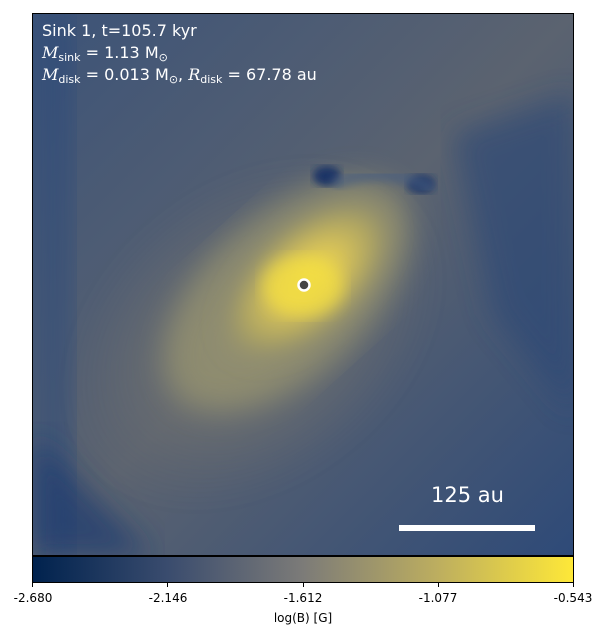 This screenshot has width=606, height=636. I want to click on disk-properties-label: Mdisk = 0.013 M⊙, Rdisk = 67.78 au, so click(179, 77).